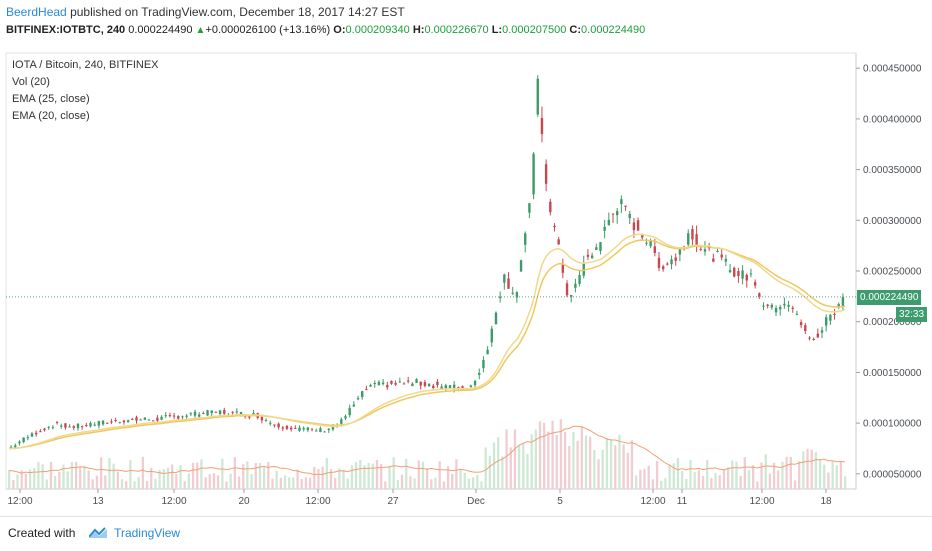  Describe the element at coordinates (85, 65) in the screenshot. I see `legend-series: IOTA / Bitcoin, 240, BITFINEX` at that location.